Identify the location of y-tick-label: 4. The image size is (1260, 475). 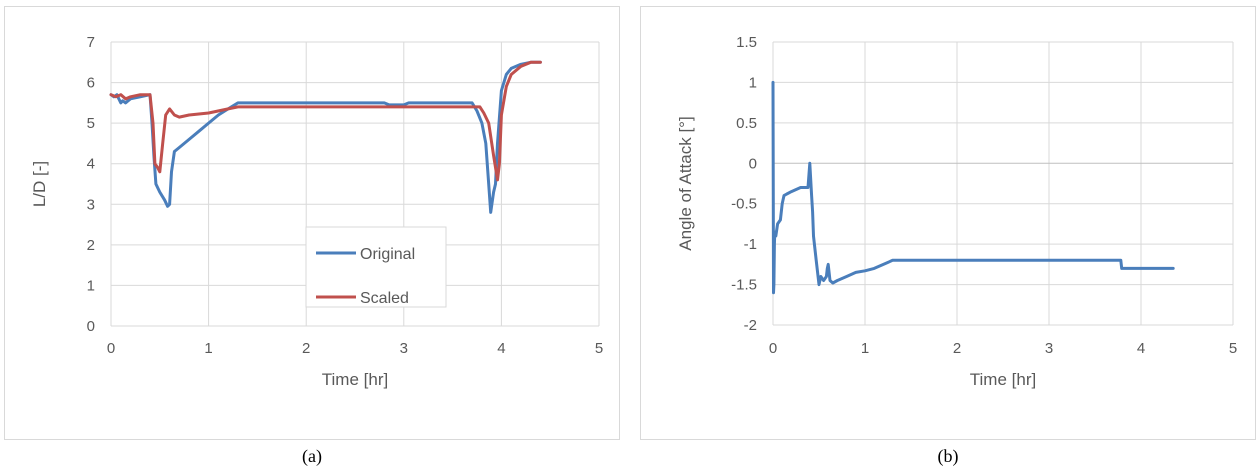
(91, 164).